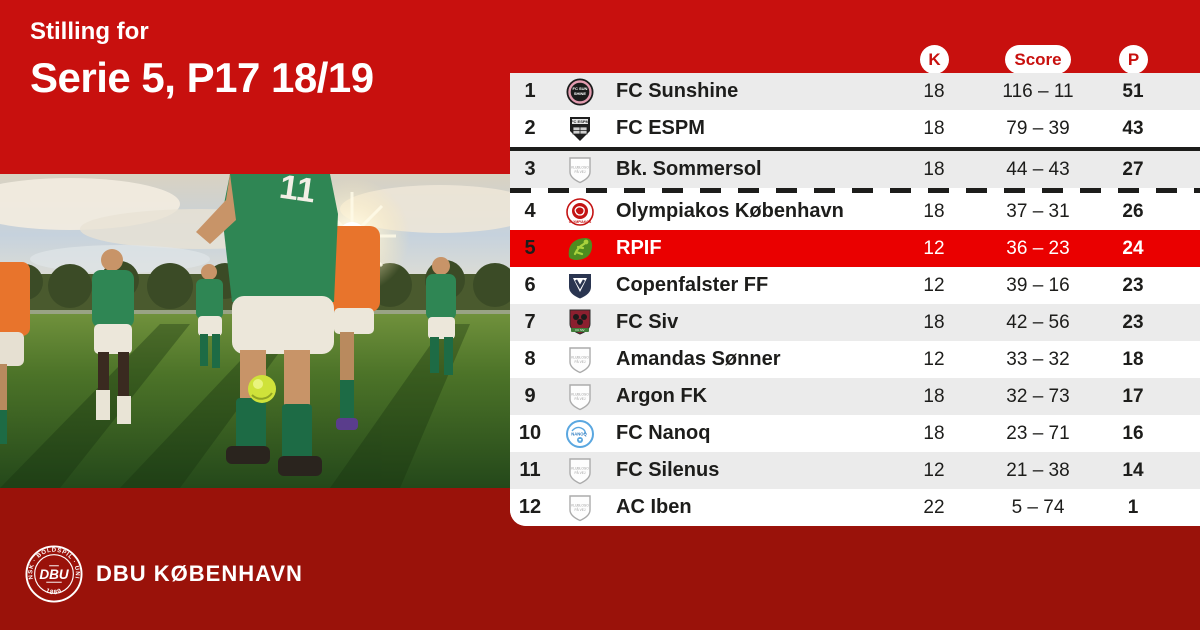 The width and height of the screenshot is (1200, 630). Describe the element at coordinates (647, 322) in the screenshot. I see `team-name: FC Siv` at that location.